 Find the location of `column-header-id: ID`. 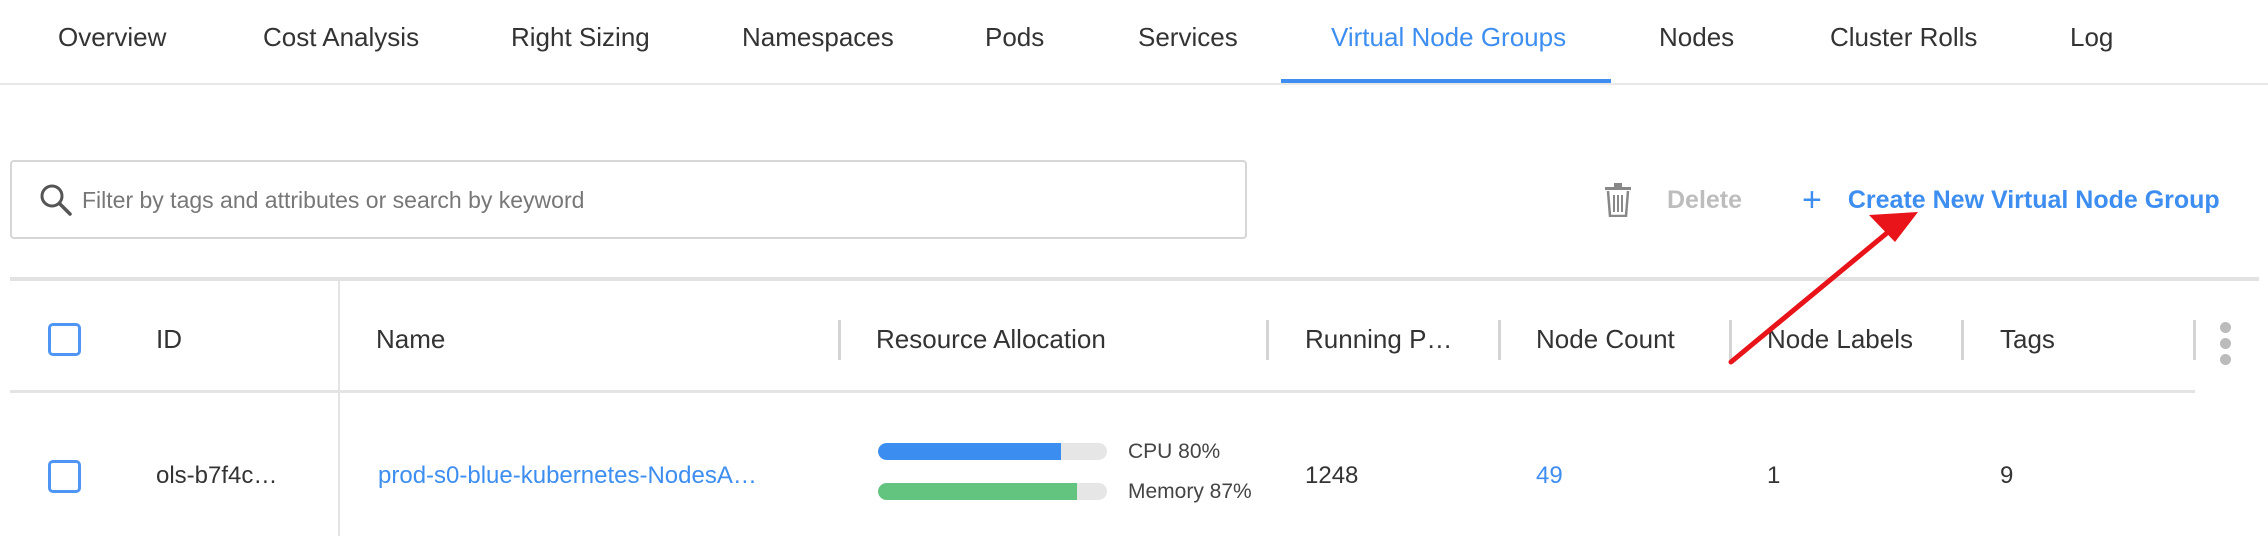

column-header-id: ID is located at coordinates (169, 339).